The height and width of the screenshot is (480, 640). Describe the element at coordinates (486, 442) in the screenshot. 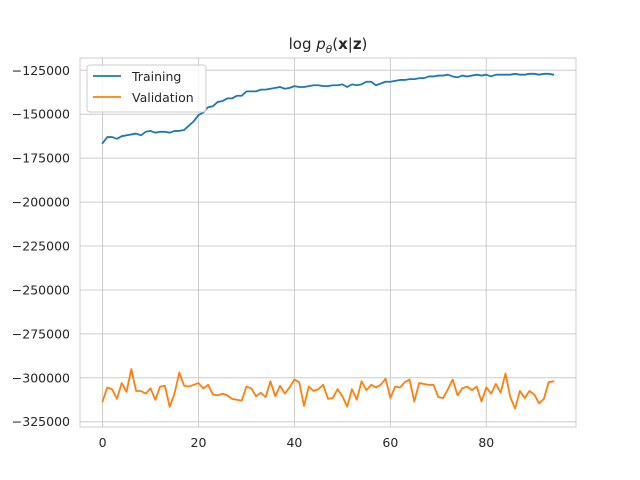

I see `x-tick-label: 80` at that location.